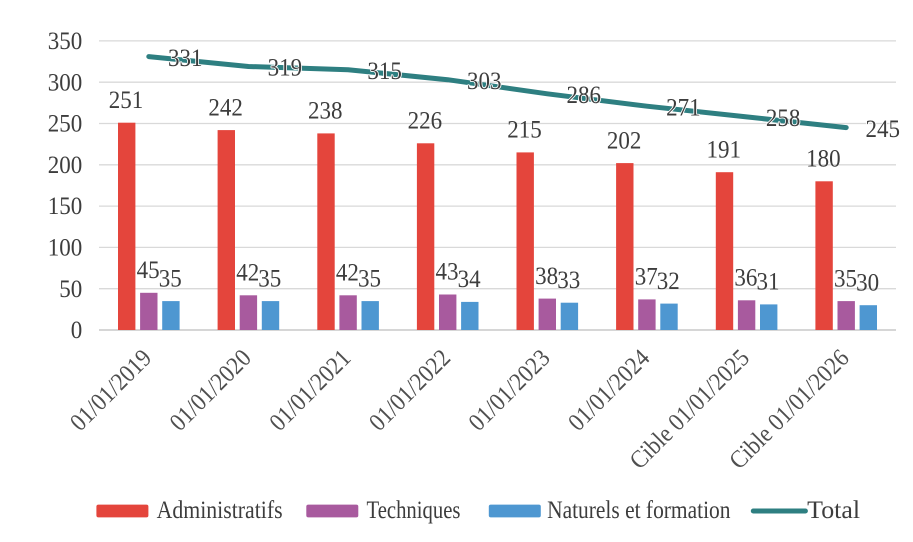  What do you see at coordinates (484, 81) in the screenshot?
I see `svg-text: 303` at bounding box center [484, 81].